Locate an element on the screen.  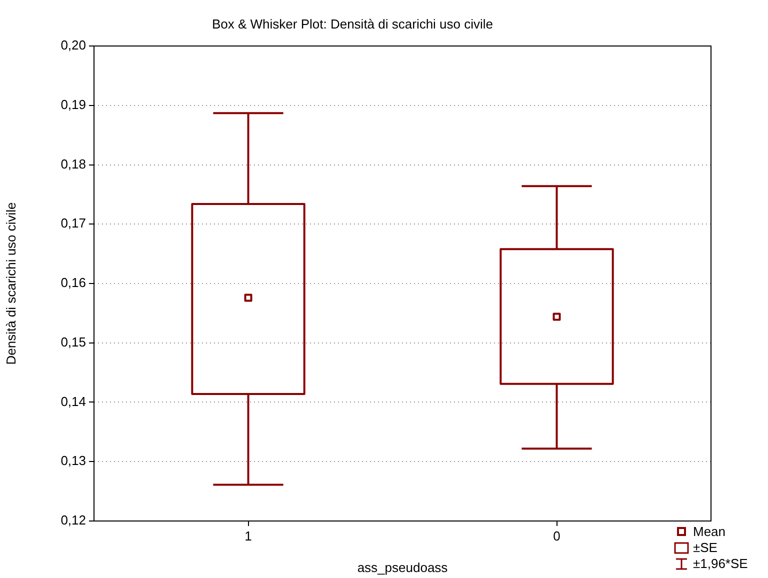
y-tick-label: 0,13 is located at coordinates (73, 460).